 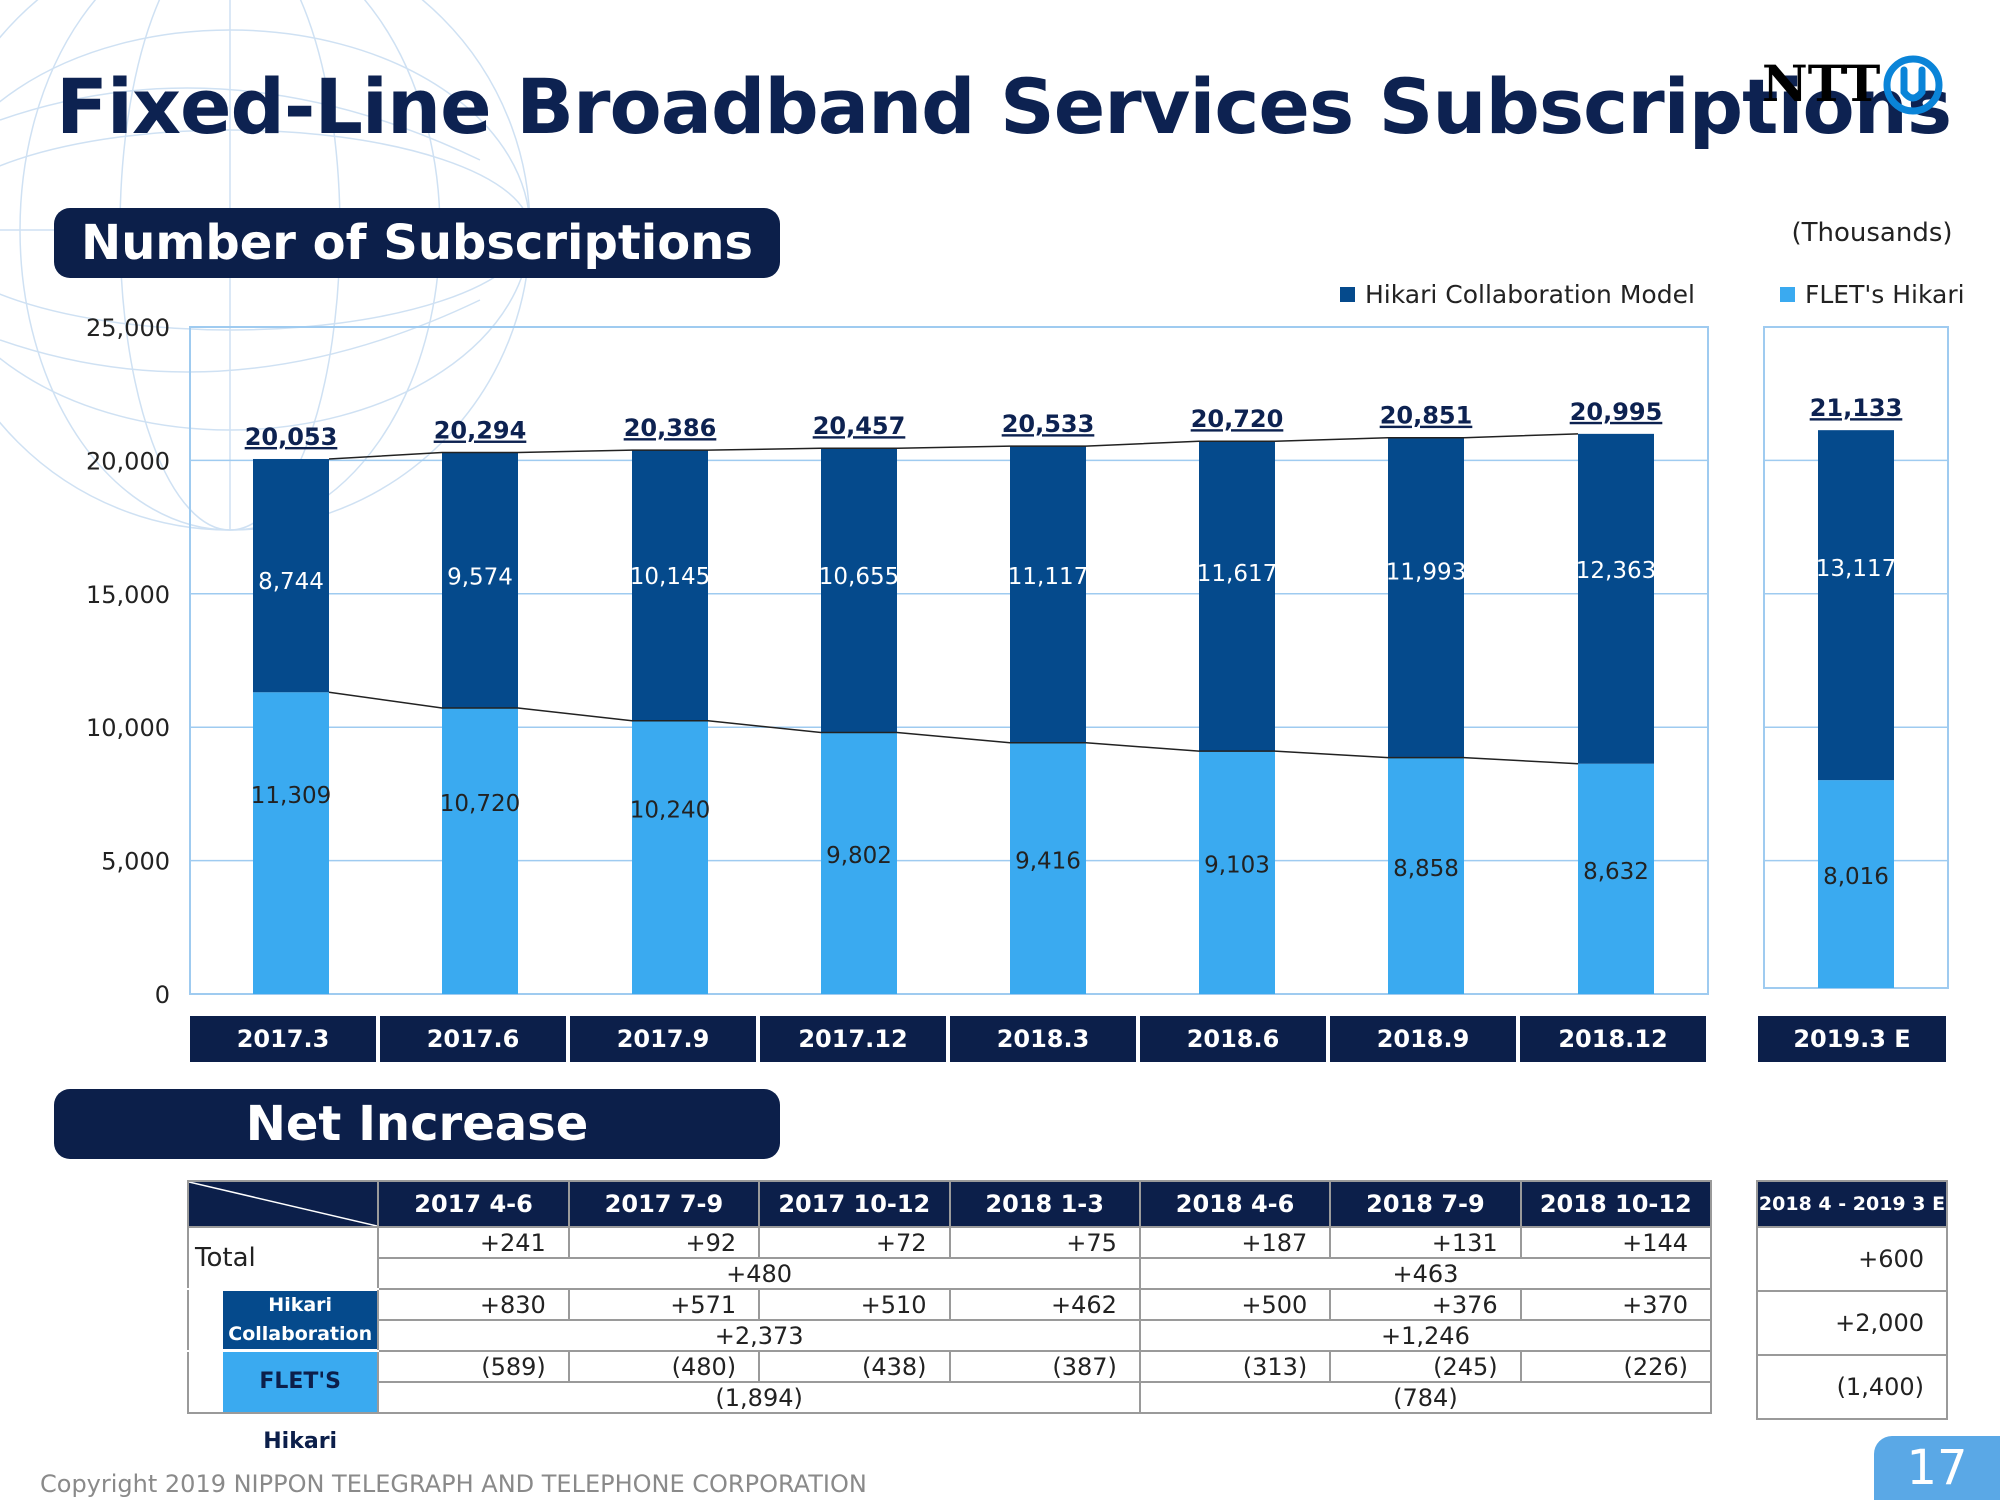 What do you see at coordinates (1426, 573) in the screenshot?
I see `data-label-hikari: 11,993` at bounding box center [1426, 573].